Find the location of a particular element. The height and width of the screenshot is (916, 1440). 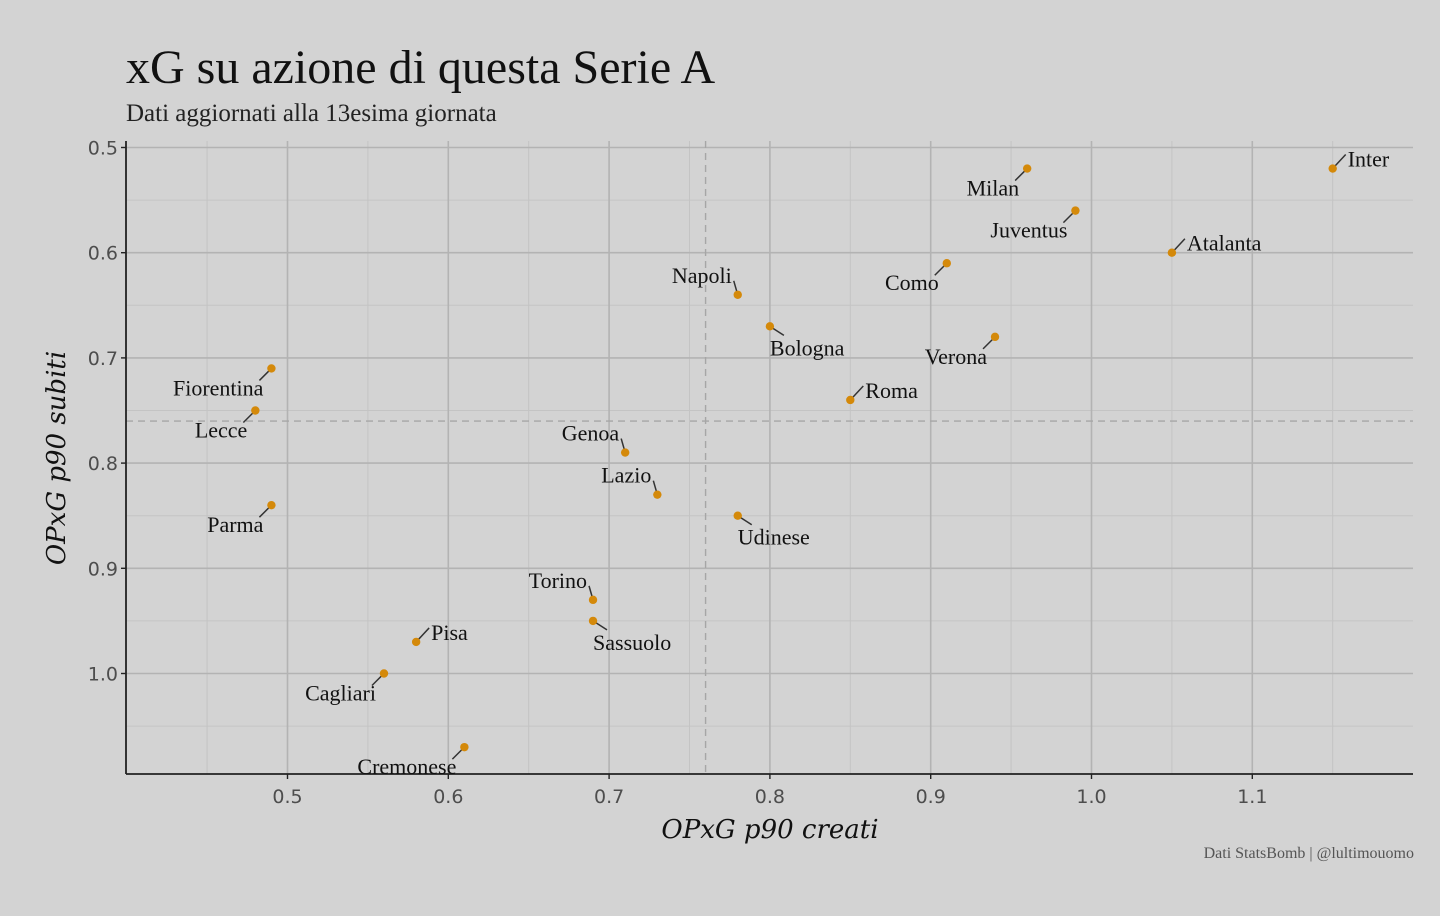

point-label: Como is located at coordinates (912, 282).